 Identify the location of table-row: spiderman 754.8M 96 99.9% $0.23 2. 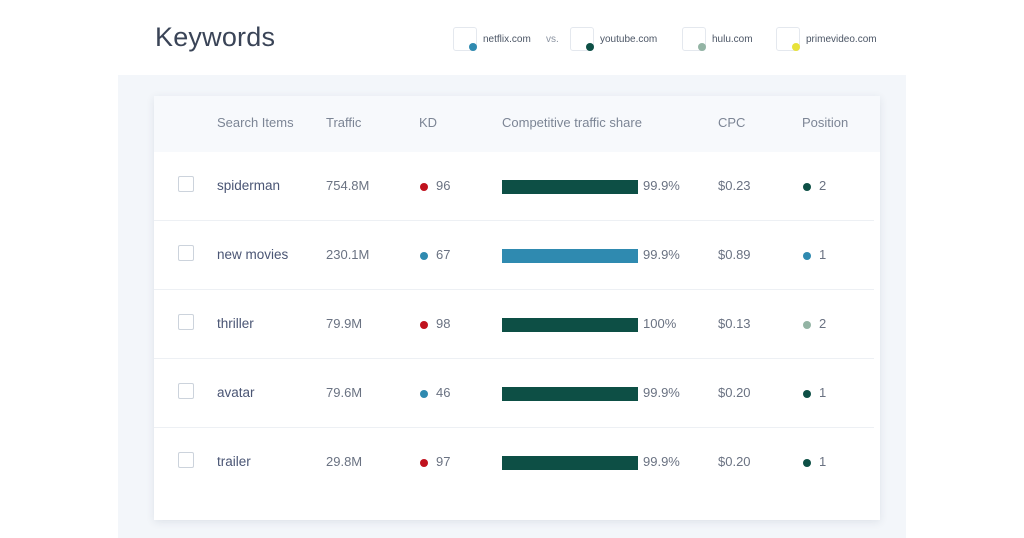
(517, 186).